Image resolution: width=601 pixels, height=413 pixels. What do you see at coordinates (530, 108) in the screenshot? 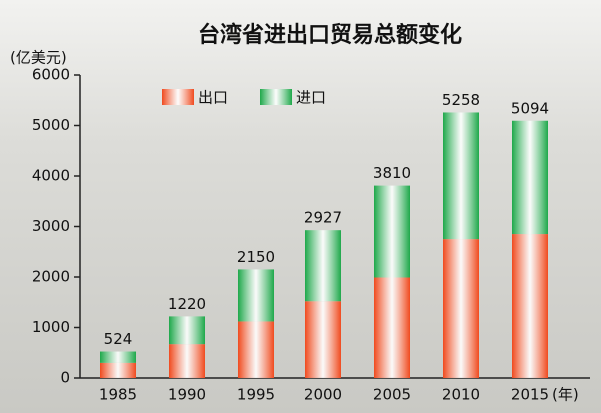
I see `total-label: 5094` at bounding box center [530, 108].